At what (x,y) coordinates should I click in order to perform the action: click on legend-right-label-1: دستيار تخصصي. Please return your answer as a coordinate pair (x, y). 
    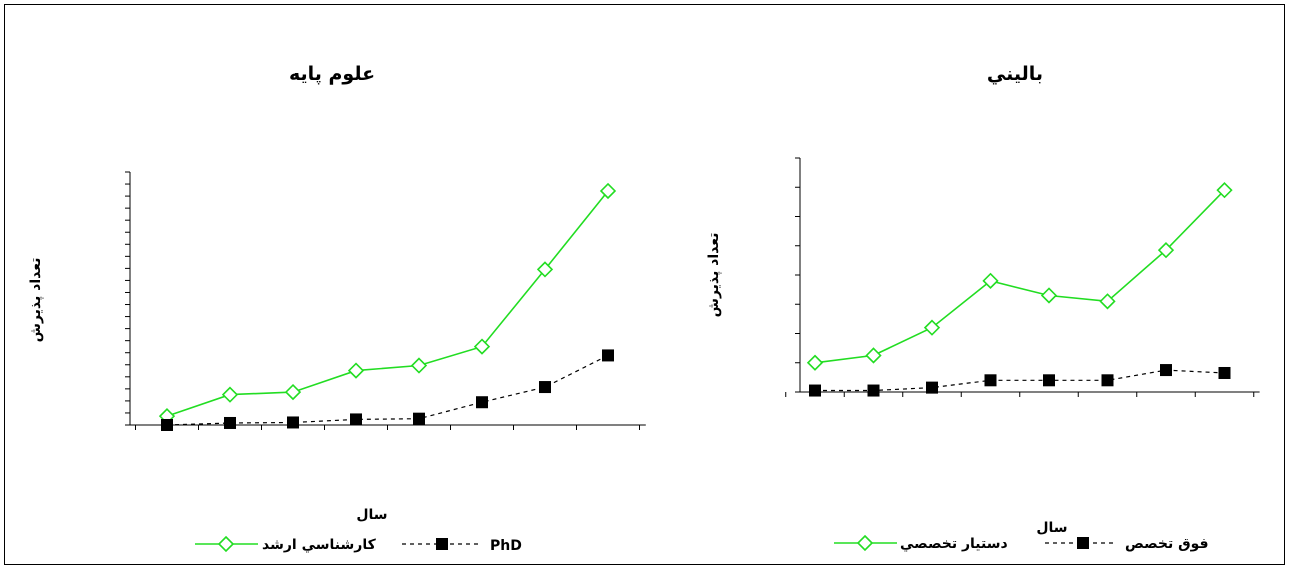
    Looking at the image, I should click on (954, 544).